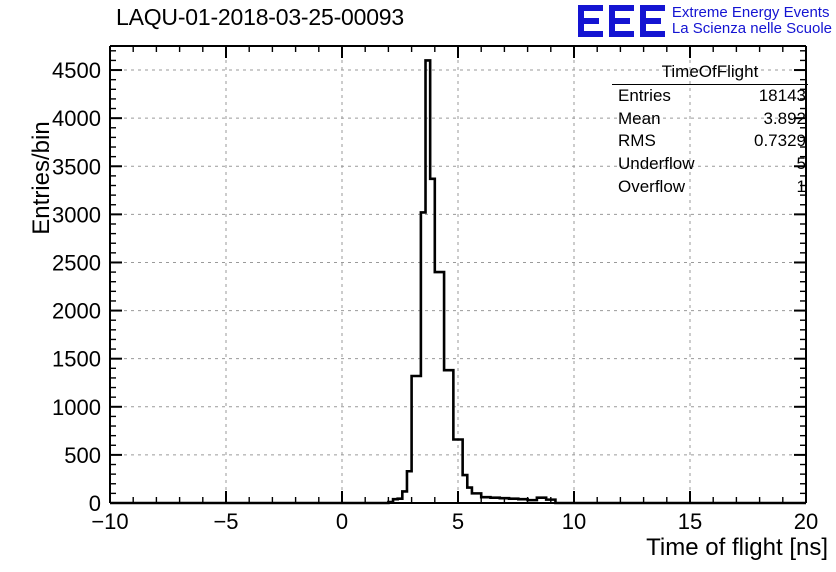 The height and width of the screenshot is (572, 836). I want to click on x-tick-label: −5, so click(225, 521).